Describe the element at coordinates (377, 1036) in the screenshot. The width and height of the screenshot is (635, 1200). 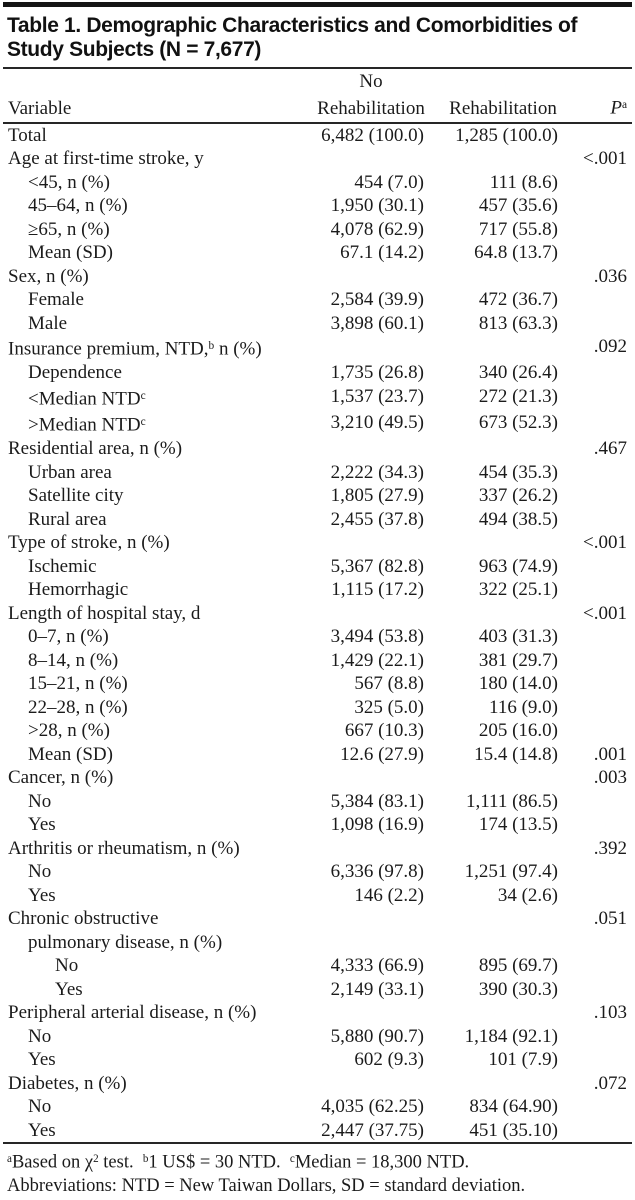
I see `cell-no-rehabilitation: 5,880 (90.7)` at that location.